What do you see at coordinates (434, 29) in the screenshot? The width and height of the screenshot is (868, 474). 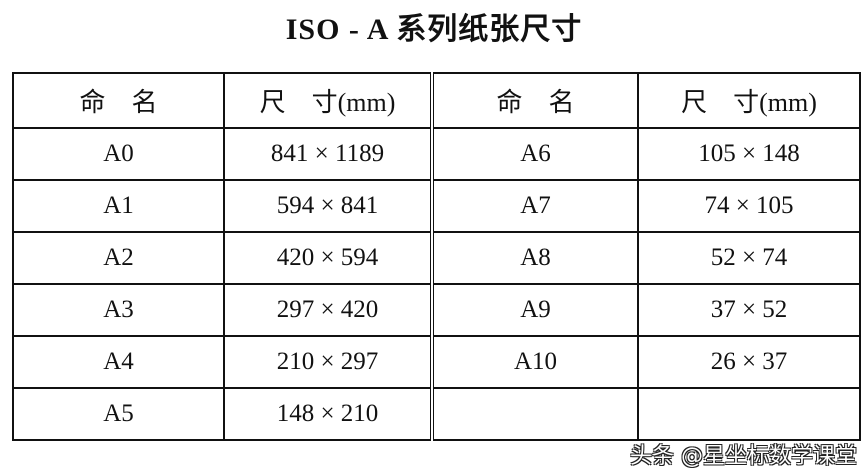 I see `page-title: ISO - A 系列纸张尺寸` at bounding box center [434, 29].